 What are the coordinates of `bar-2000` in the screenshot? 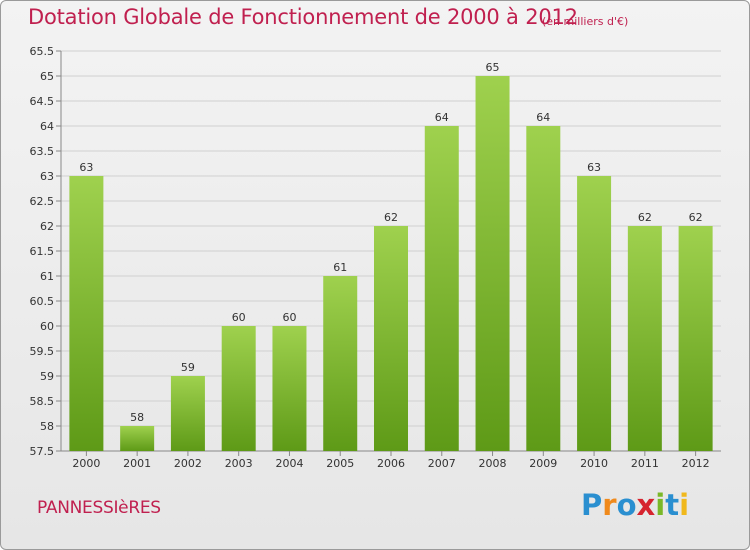 It's located at (86, 313).